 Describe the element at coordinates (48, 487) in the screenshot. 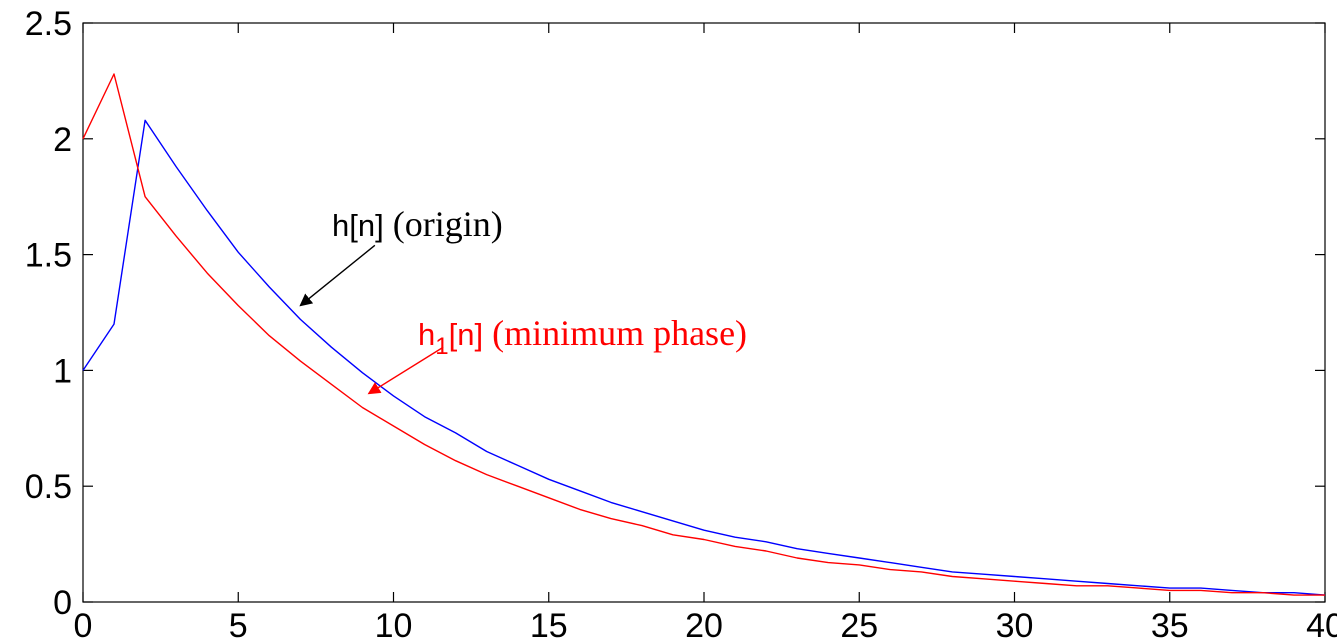

I see `y-tick-label: 0.5` at that location.